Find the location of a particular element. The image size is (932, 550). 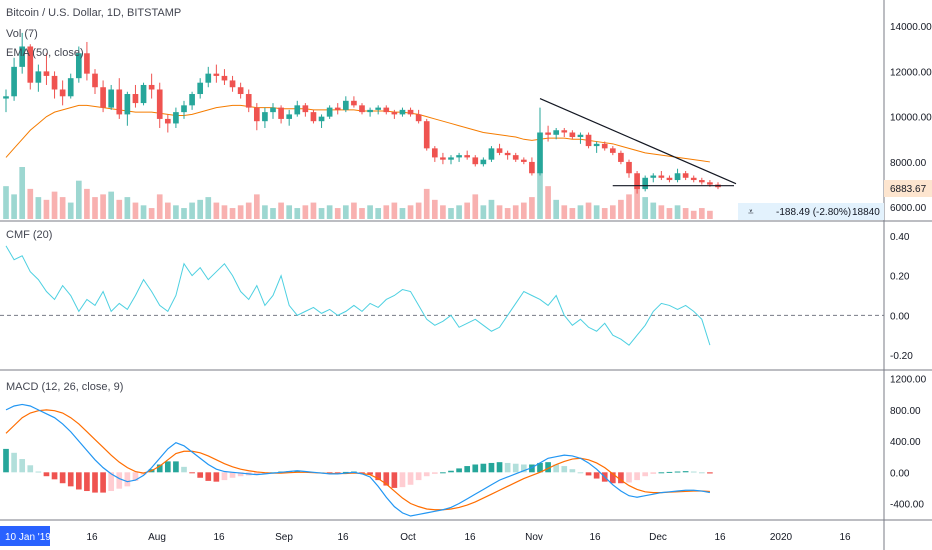

resistance-trendline is located at coordinates (638, 141).